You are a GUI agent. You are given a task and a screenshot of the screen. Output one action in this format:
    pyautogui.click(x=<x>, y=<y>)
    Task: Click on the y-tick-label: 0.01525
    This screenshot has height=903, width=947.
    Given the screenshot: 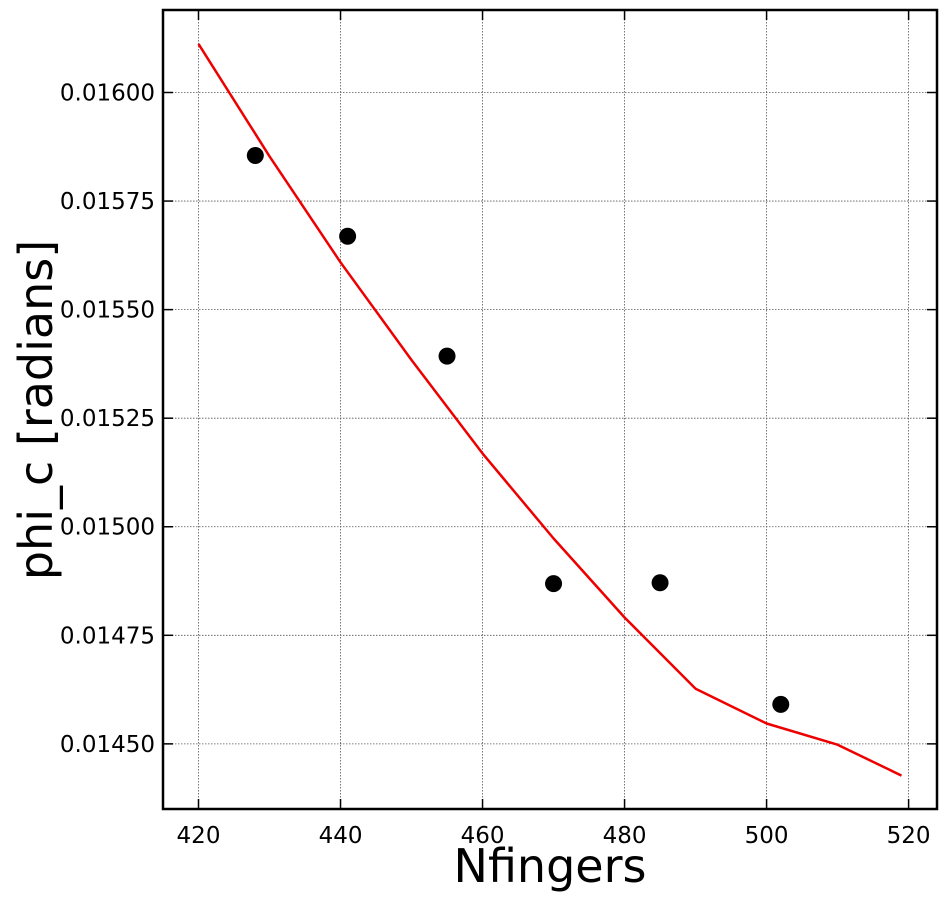 What is the action you would take?
    pyautogui.click(x=107, y=419)
    